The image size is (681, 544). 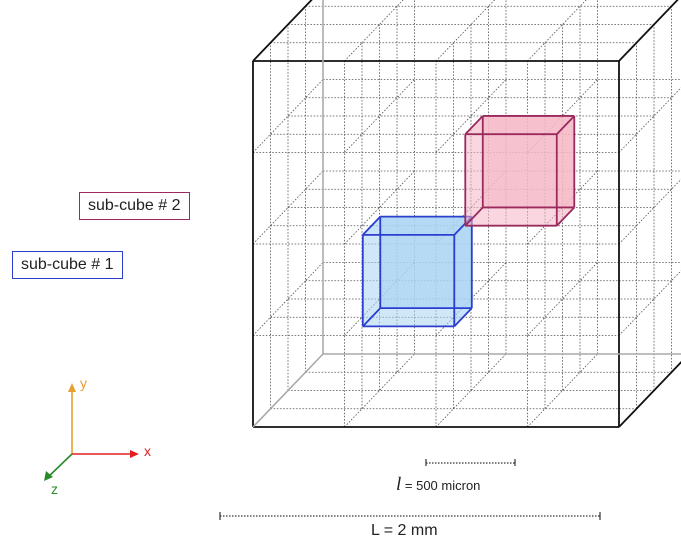 I want to click on sub-cube-2-label: sub-cube # 2, so click(x=134, y=206).